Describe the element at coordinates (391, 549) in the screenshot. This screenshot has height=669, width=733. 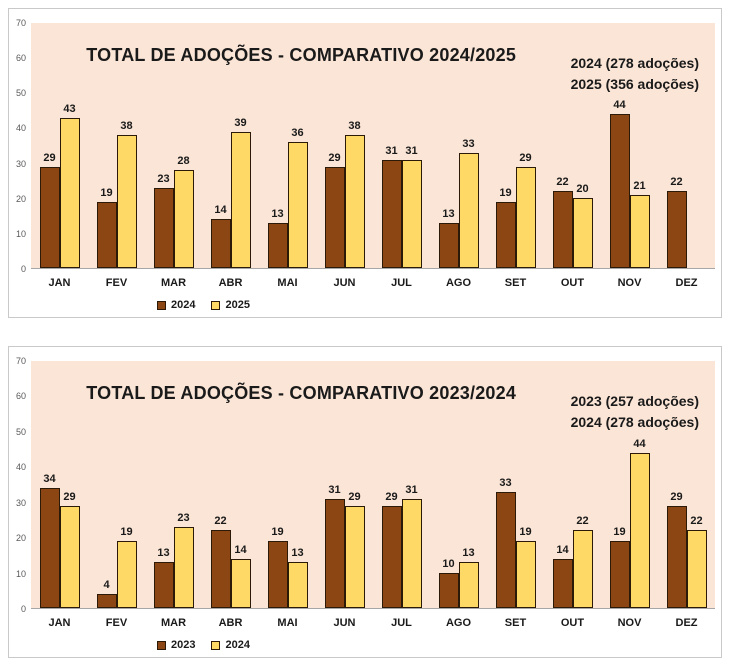
I see `bar-2023-jul: 29` at that location.